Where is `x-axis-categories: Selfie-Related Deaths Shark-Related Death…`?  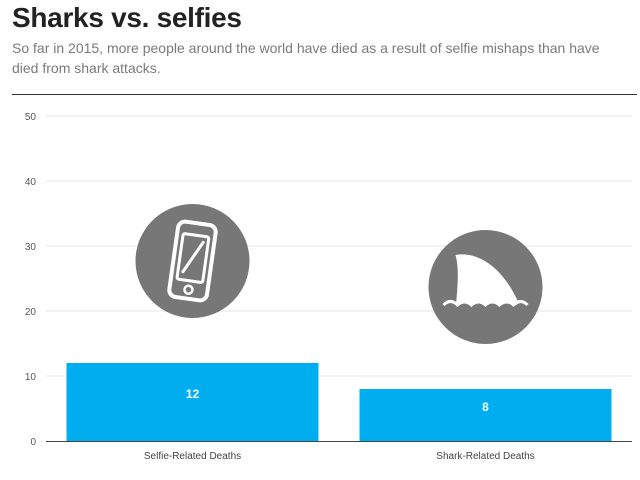
x-axis-categories: Selfie-Related Deaths Shark-Related Death… is located at coordinates (339, 456).